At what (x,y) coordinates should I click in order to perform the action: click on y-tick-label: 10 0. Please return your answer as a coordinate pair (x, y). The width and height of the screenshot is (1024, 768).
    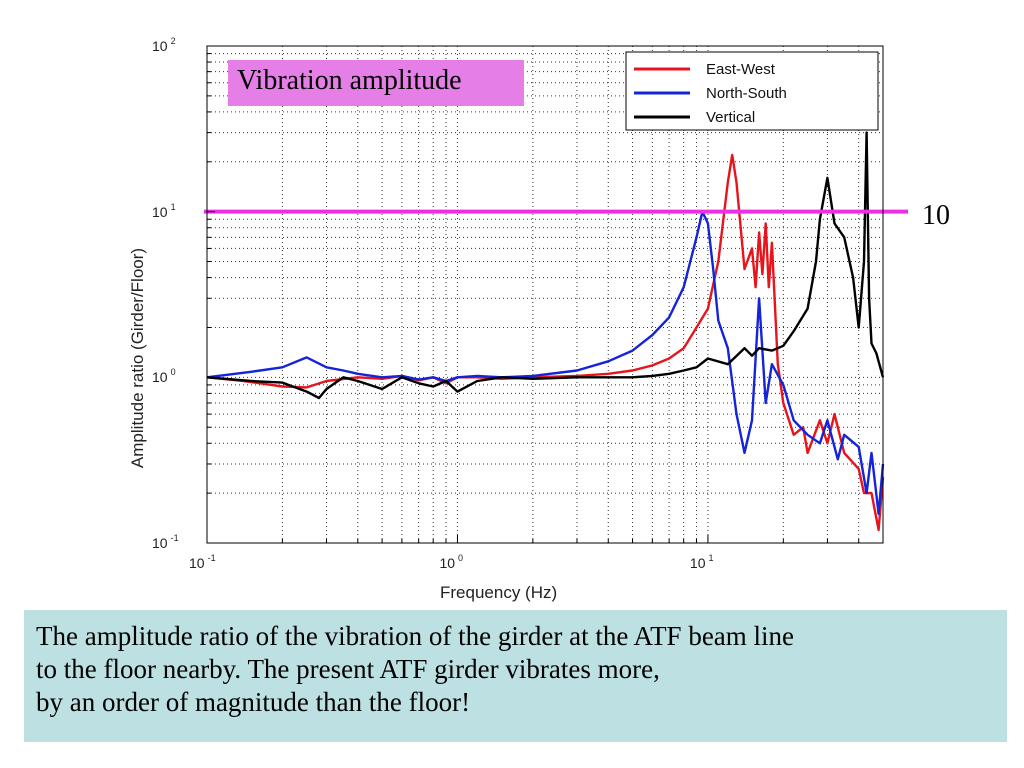
    Looking at the image, I should click on (164, 376).